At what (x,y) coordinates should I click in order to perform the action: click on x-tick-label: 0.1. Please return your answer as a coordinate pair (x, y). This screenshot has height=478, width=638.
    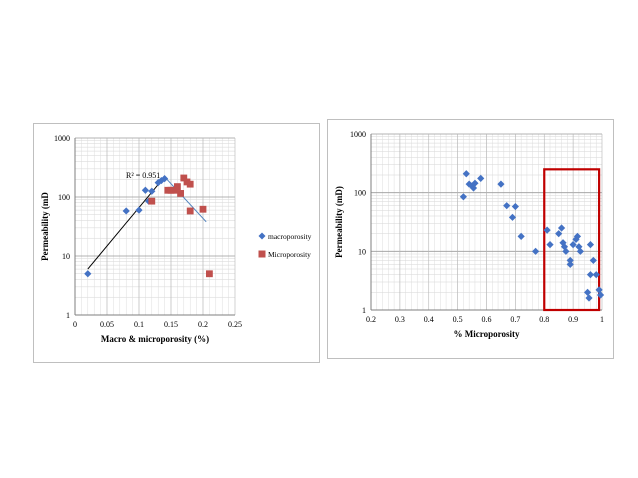
    Looking at the image, I should click on (139, 324).